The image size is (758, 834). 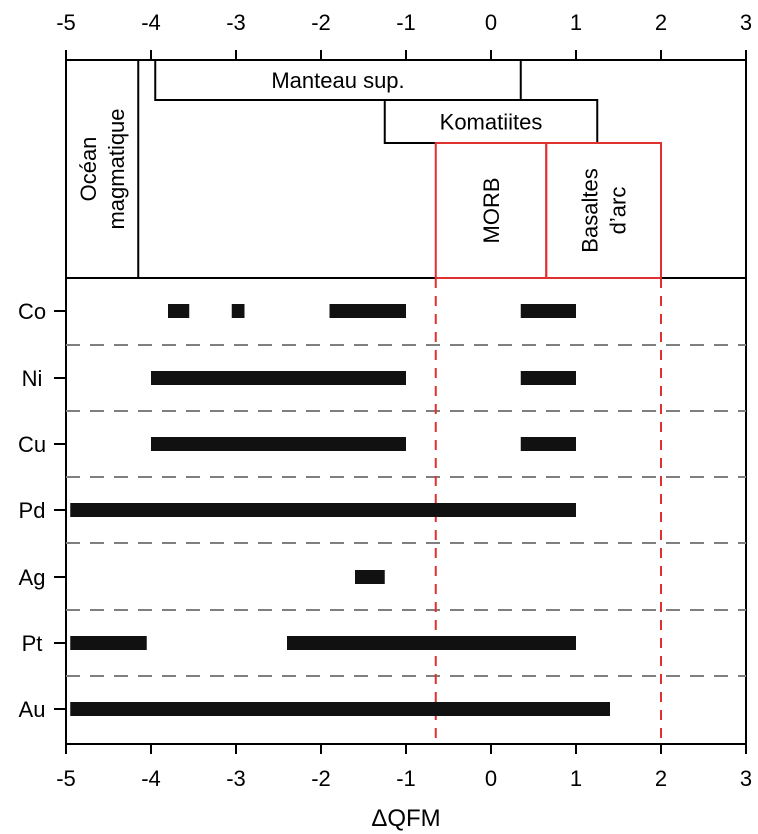 I want to click on region-label-group: magmatique, so click(x=116, y=168).